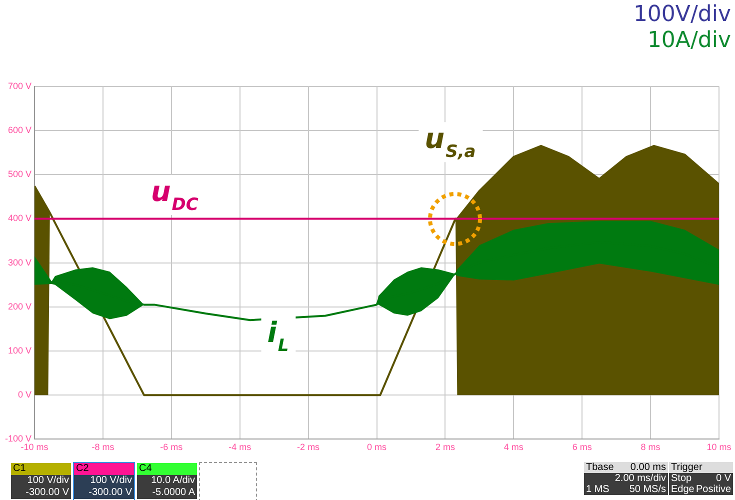  I want to click on text: Edge, so click(682, 489).